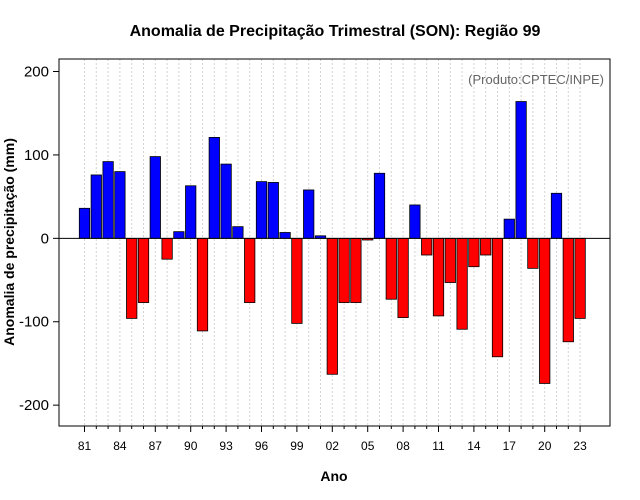  I want to click on x-tick-label: 20, so click(545, 446).